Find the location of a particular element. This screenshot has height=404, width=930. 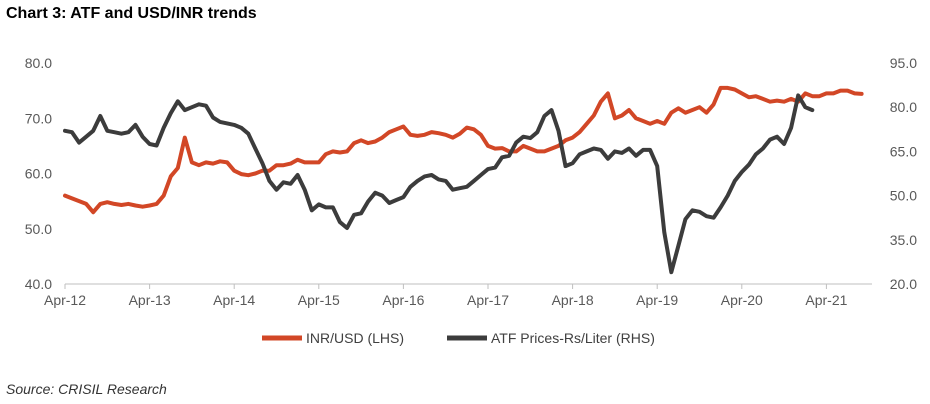

y-right-tick-label: 65.0 is located at coordinates (903, 151).